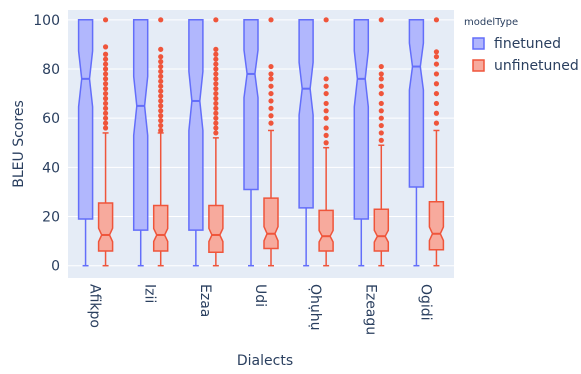  What do you see at coordinates (478, 65) in the screenshot?
I see `legend-swatch-unfinetuned` at bounding box center [478, 65].